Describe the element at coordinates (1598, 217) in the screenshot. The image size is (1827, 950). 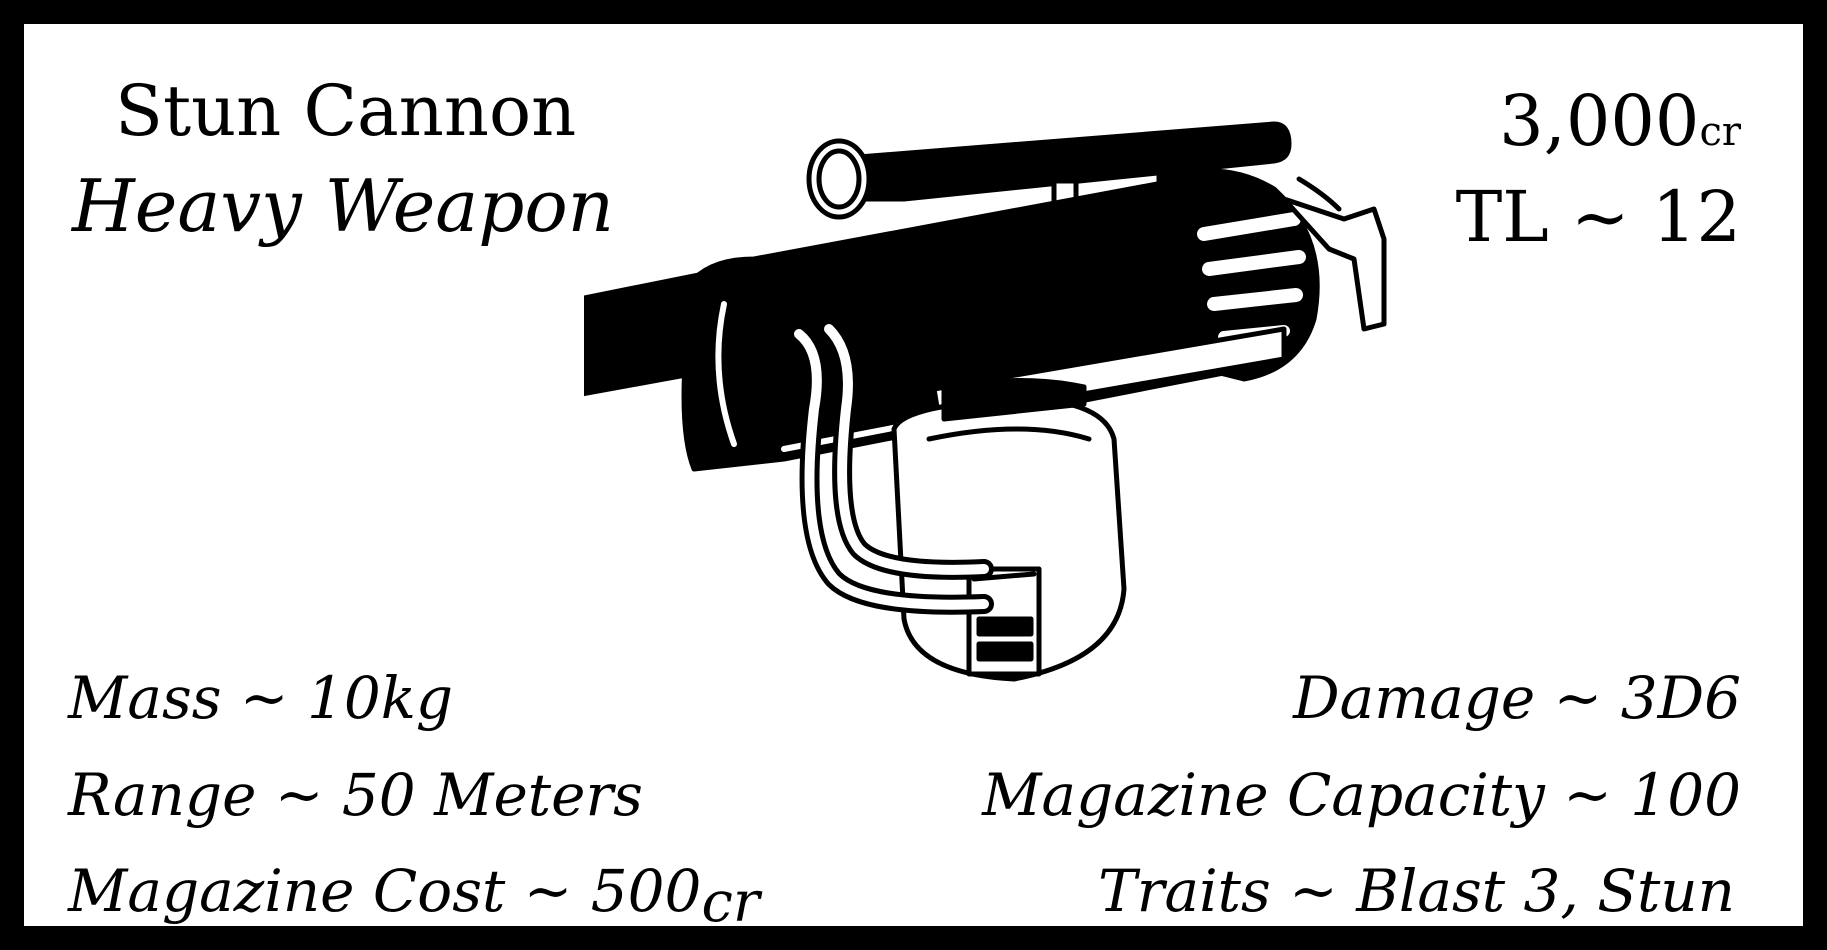
I see `tech-level: TL ~ 12` at that location.